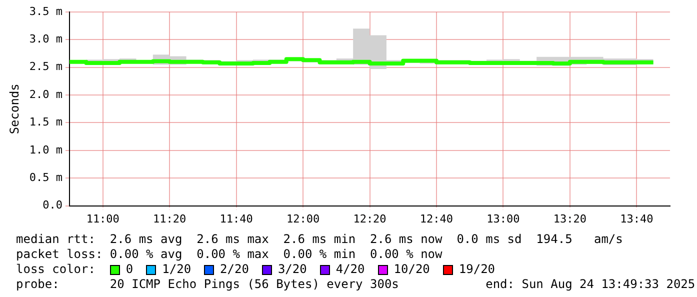 The height and width of the screenshot is (297, 697). Describe the element at coordinates (412, 269) in the screenshot. I see `legend-label: 10/20` at that location.